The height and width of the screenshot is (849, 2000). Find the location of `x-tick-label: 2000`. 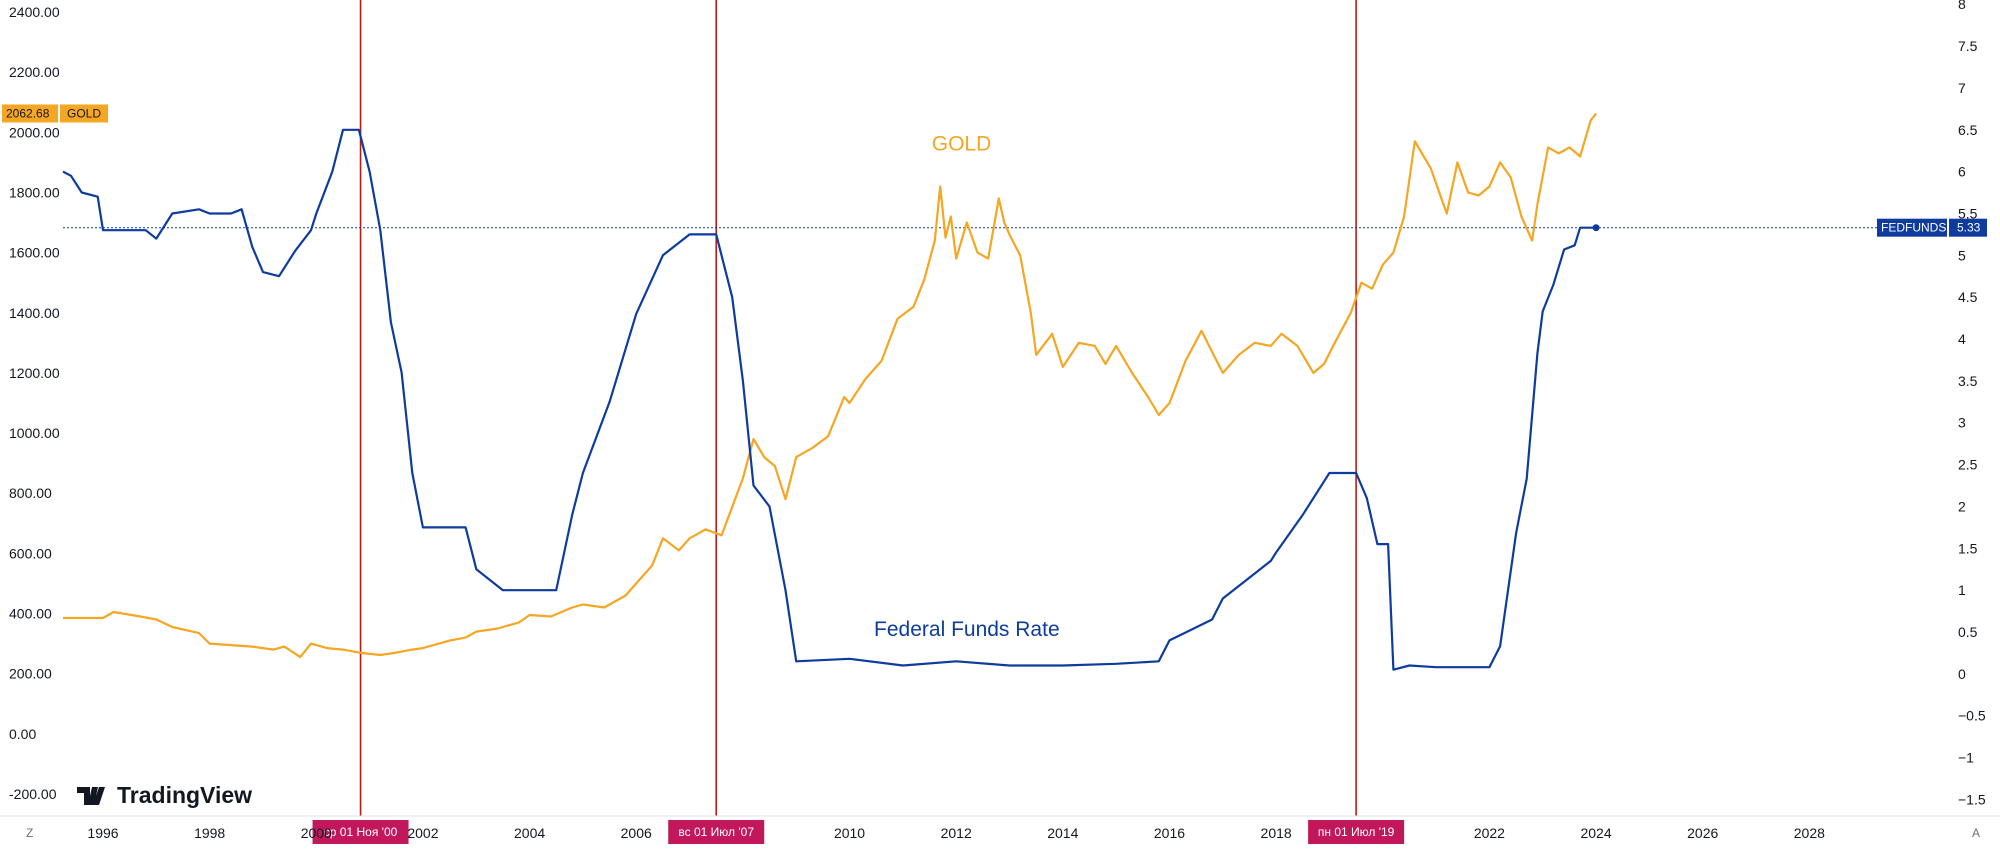

x-tick-label: 2000 is located at coordinates (316, 833).